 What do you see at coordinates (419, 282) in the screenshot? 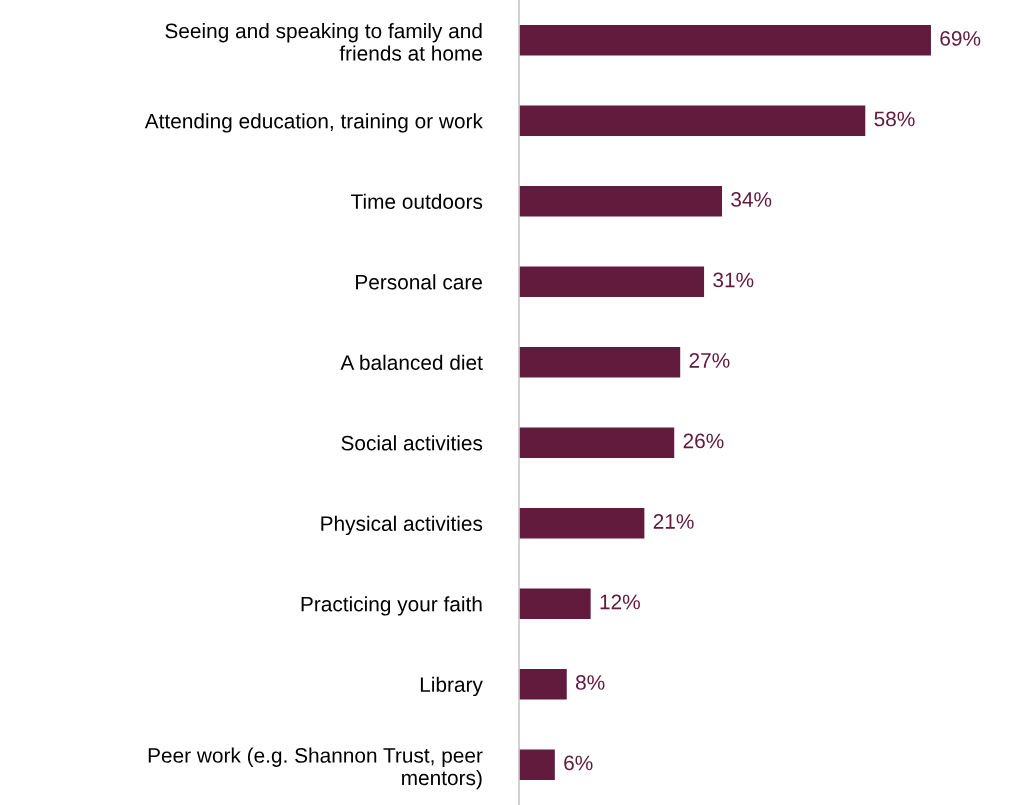
I see `y-tick-label: Personal care` at bounding box center [419, 282].